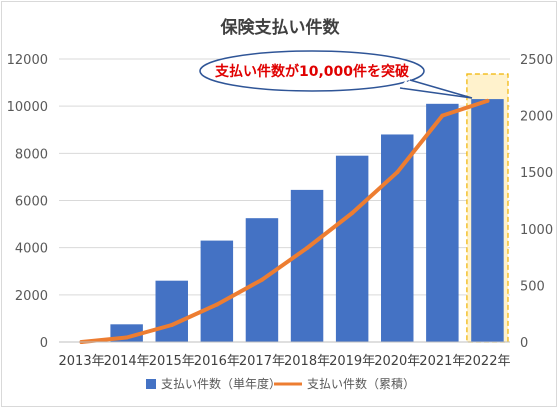 The width and height of the screenshot is (560, 410). Describe the element at coordinates (532, 286) in the screenshot. I see `y-right-tick-label: 500` at that location.